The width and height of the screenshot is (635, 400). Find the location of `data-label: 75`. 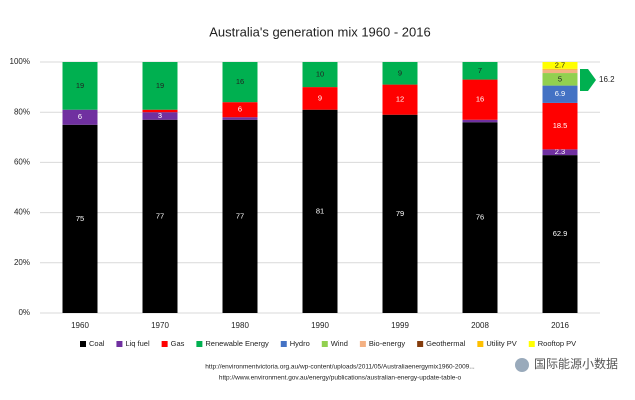

data-label: 75 is located at coordinates (80, 218).